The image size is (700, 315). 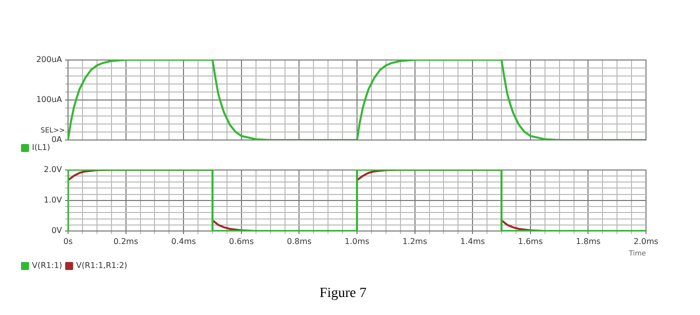 I want to click on x-tick-label: 1.4ms, so click(x=472, y=241).